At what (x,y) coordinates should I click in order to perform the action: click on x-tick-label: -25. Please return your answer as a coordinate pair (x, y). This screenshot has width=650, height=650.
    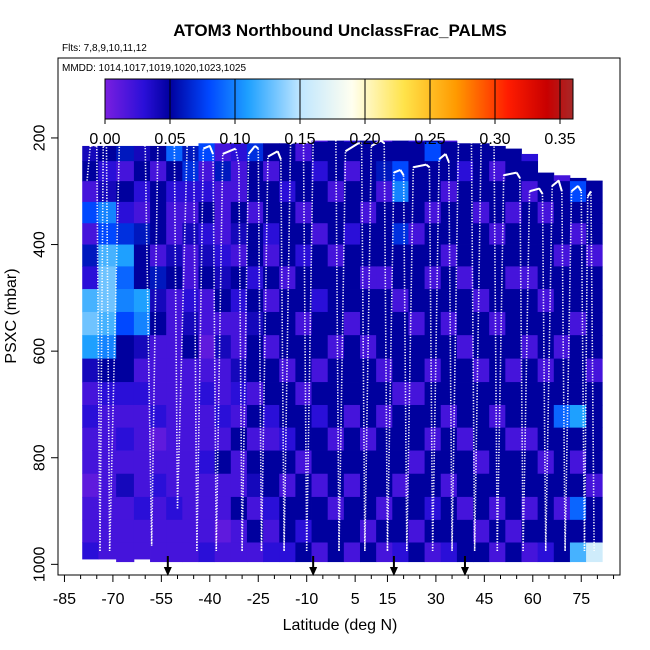
    Looking at the image, I should click on (258, 599).